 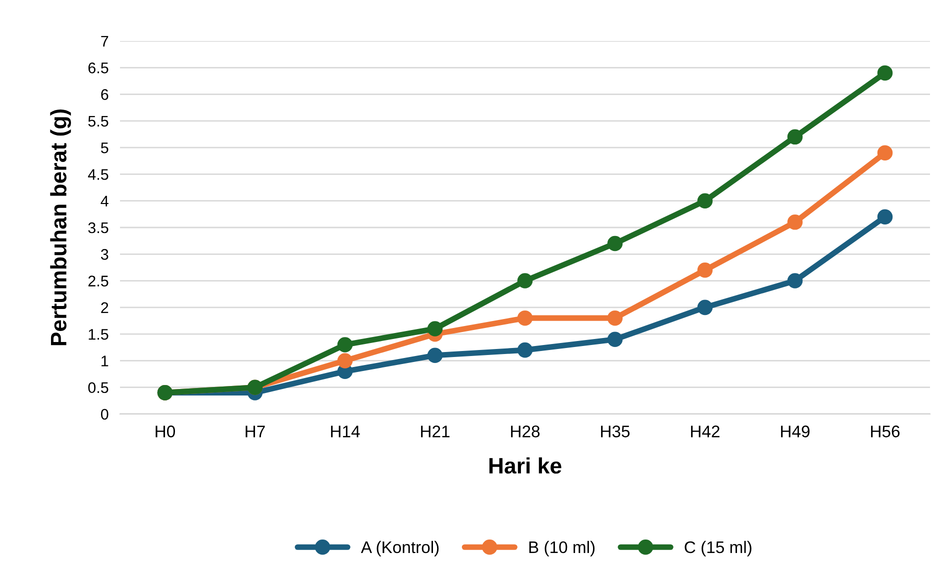 What do you see at coordinates (525, 465) in the screenshot?
I see `x-axis-title: Hari ke` at bounding box center [525, 465].